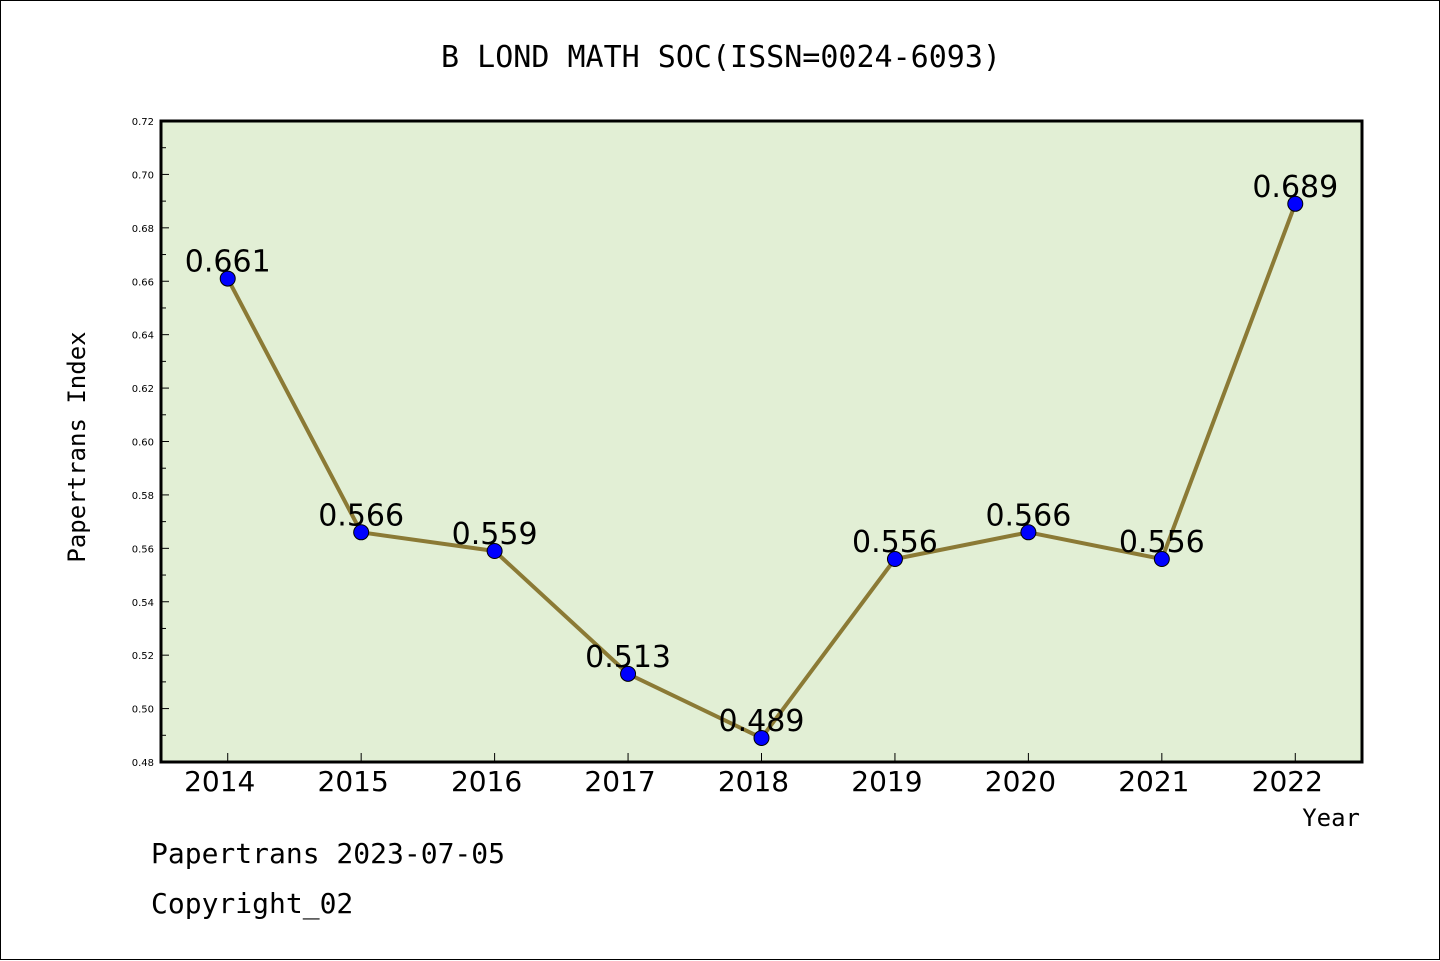  I want to click on x-tick-label: 2022, so click(1287, 781).